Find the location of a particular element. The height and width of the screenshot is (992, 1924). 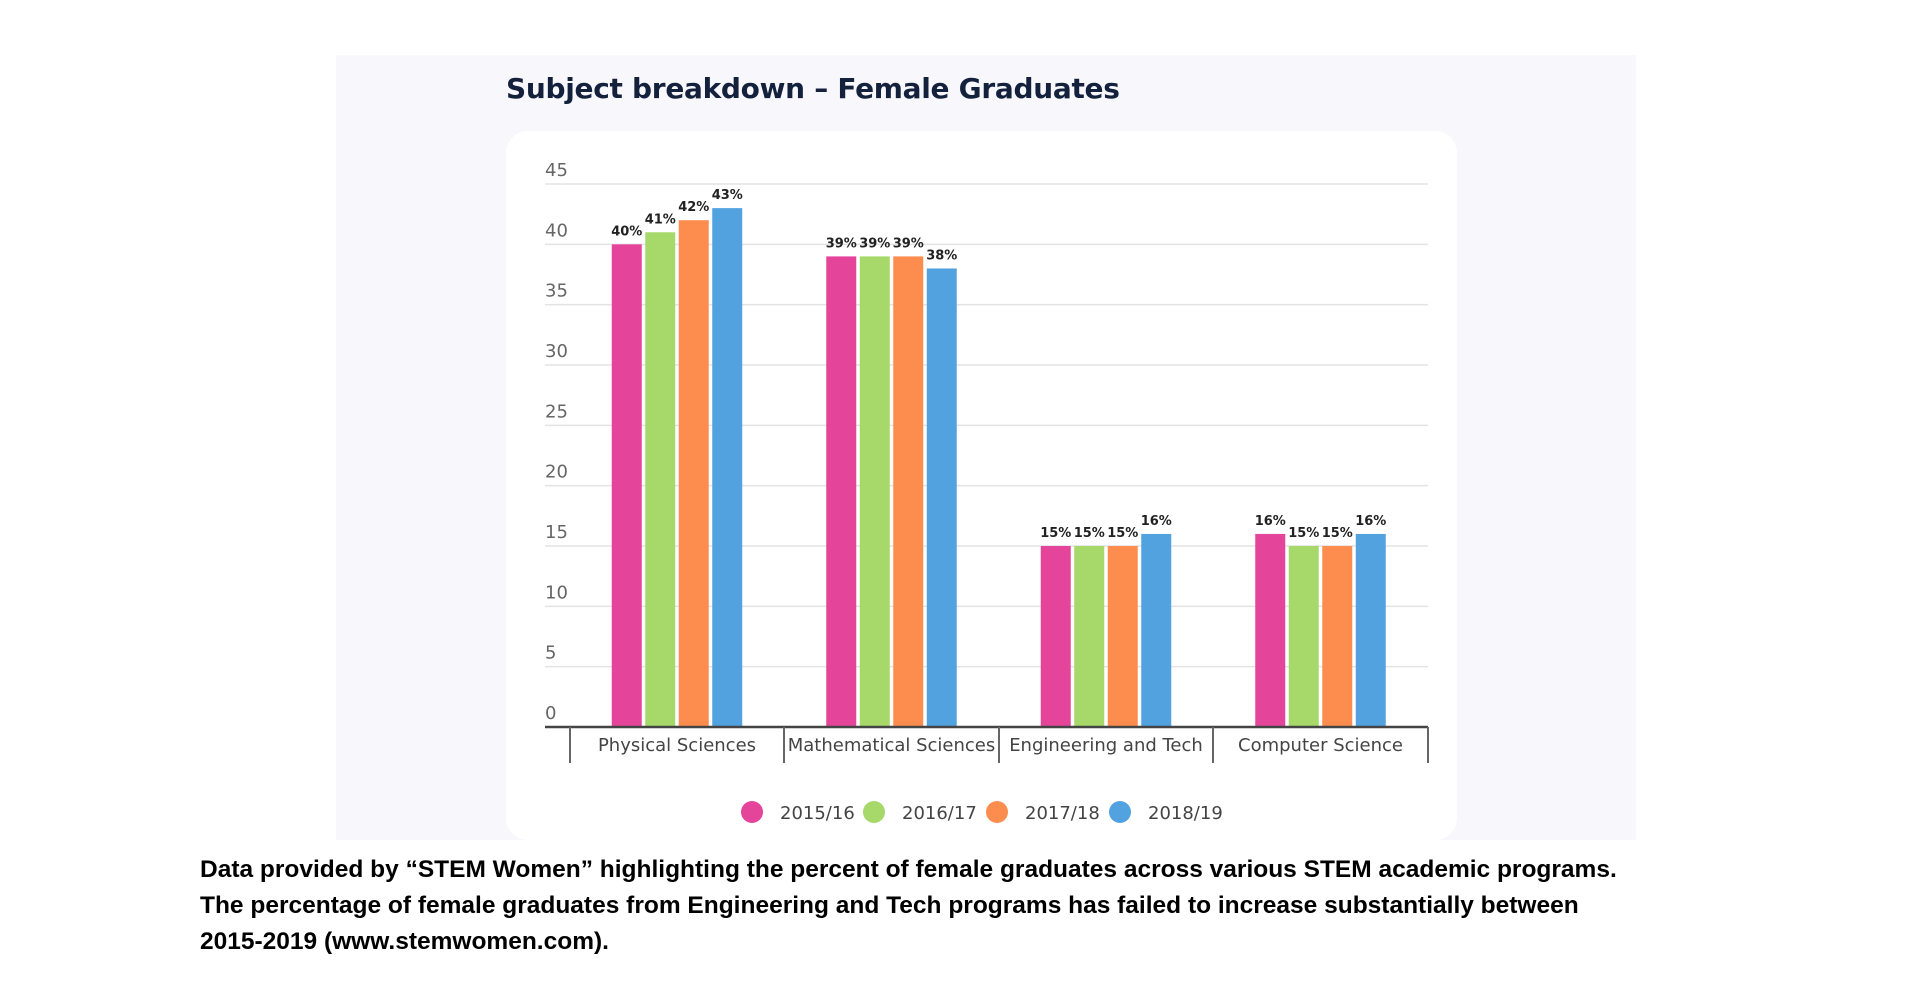

legend-label: 2017/18 is located at coordinates (1062, 813).